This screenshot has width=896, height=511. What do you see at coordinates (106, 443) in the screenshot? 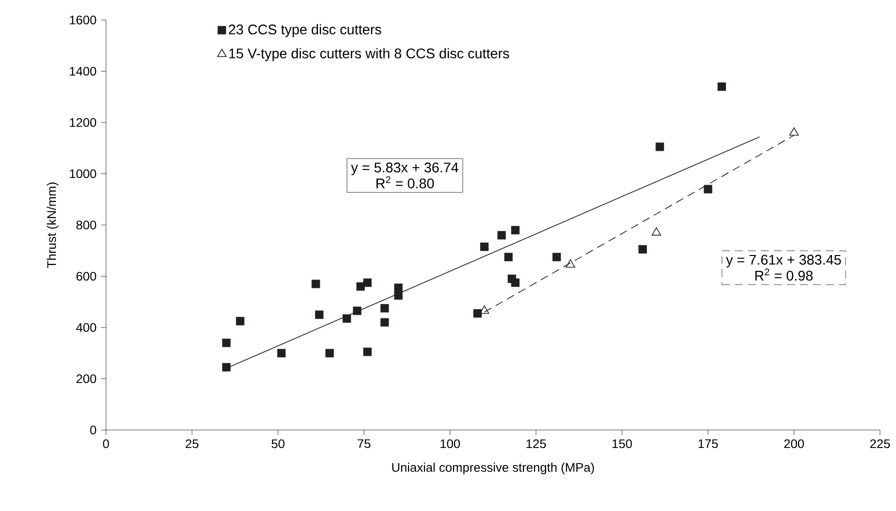
I see `x-tick-label: 0` at bounding box center [106, 443].